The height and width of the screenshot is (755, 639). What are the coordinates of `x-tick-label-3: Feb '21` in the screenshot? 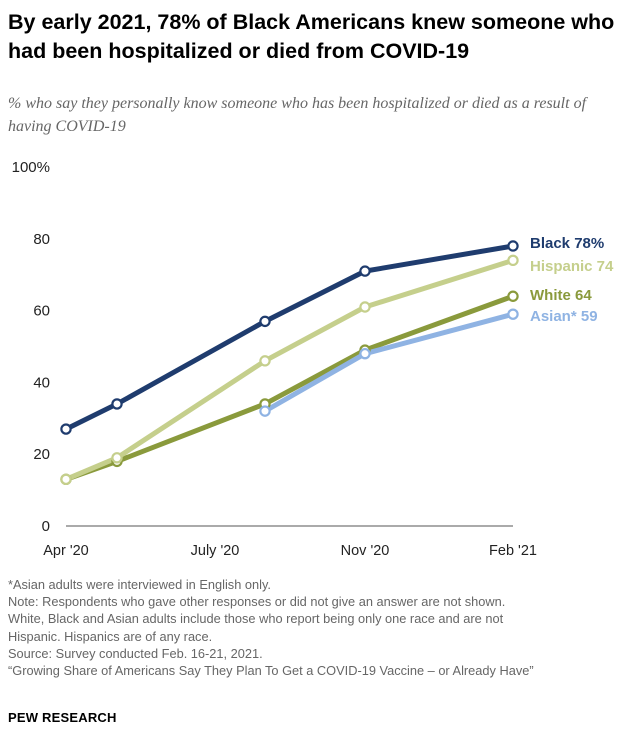 It's located at (513, 551).